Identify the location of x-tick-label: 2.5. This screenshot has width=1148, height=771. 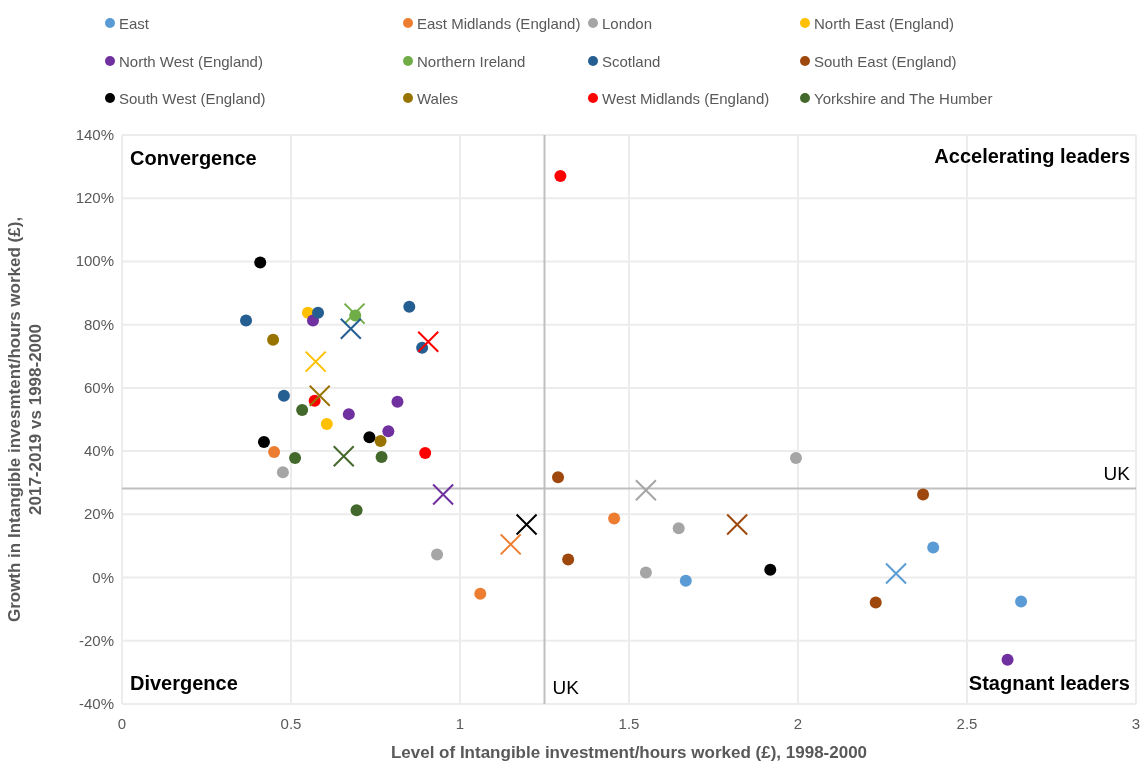
(967, 723).